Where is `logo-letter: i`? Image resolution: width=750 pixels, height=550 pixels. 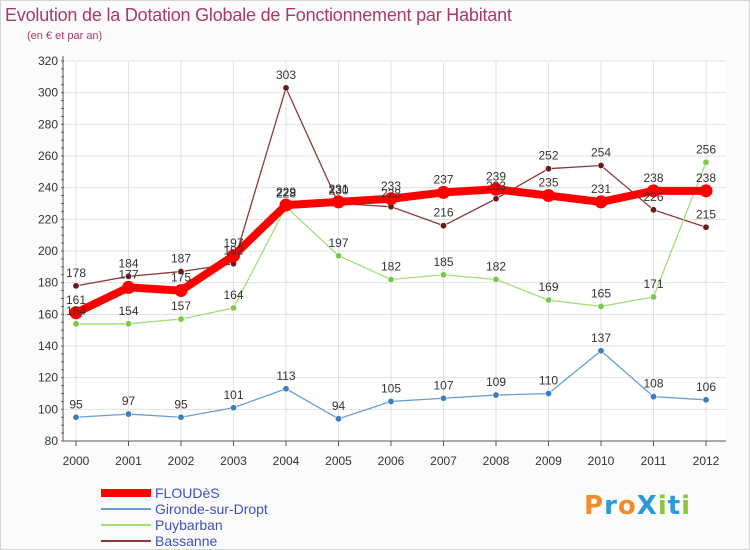 logo-letter: i is located at coordinates (662, 506).